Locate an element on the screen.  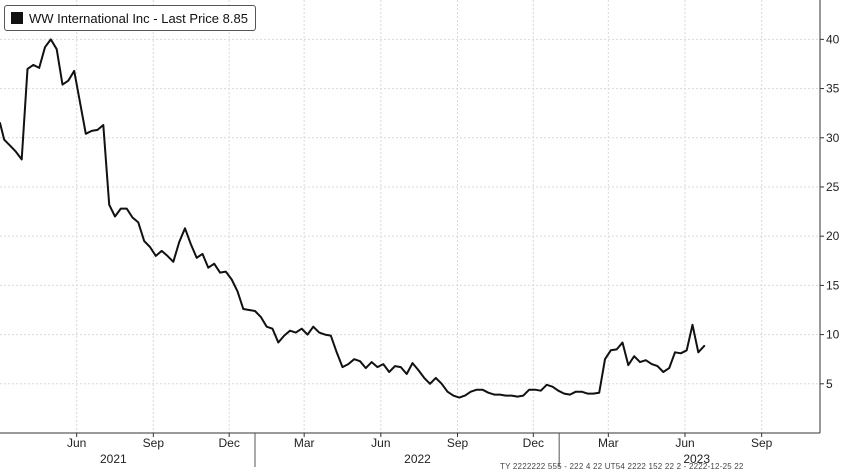
y-tick-label: 15 is located at coordinates (833, 285).